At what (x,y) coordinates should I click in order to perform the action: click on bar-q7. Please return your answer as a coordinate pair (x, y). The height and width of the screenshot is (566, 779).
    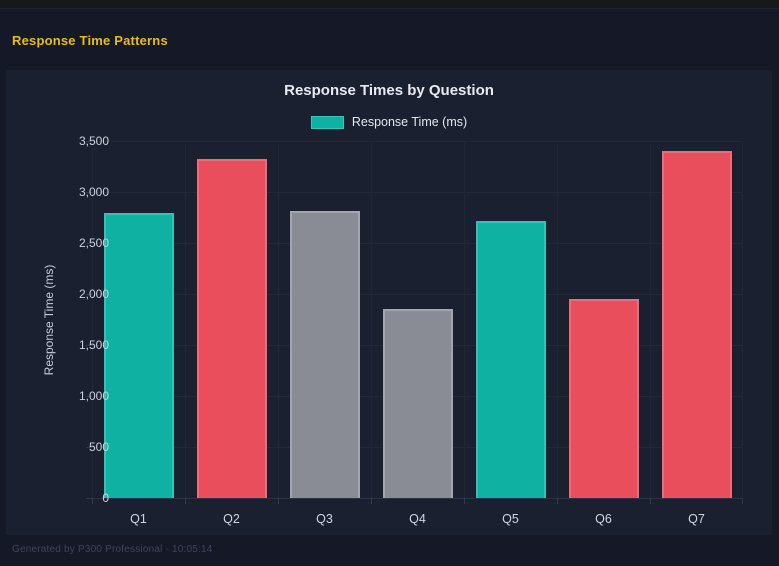
    Looking at the image, I should click on (696, 324).